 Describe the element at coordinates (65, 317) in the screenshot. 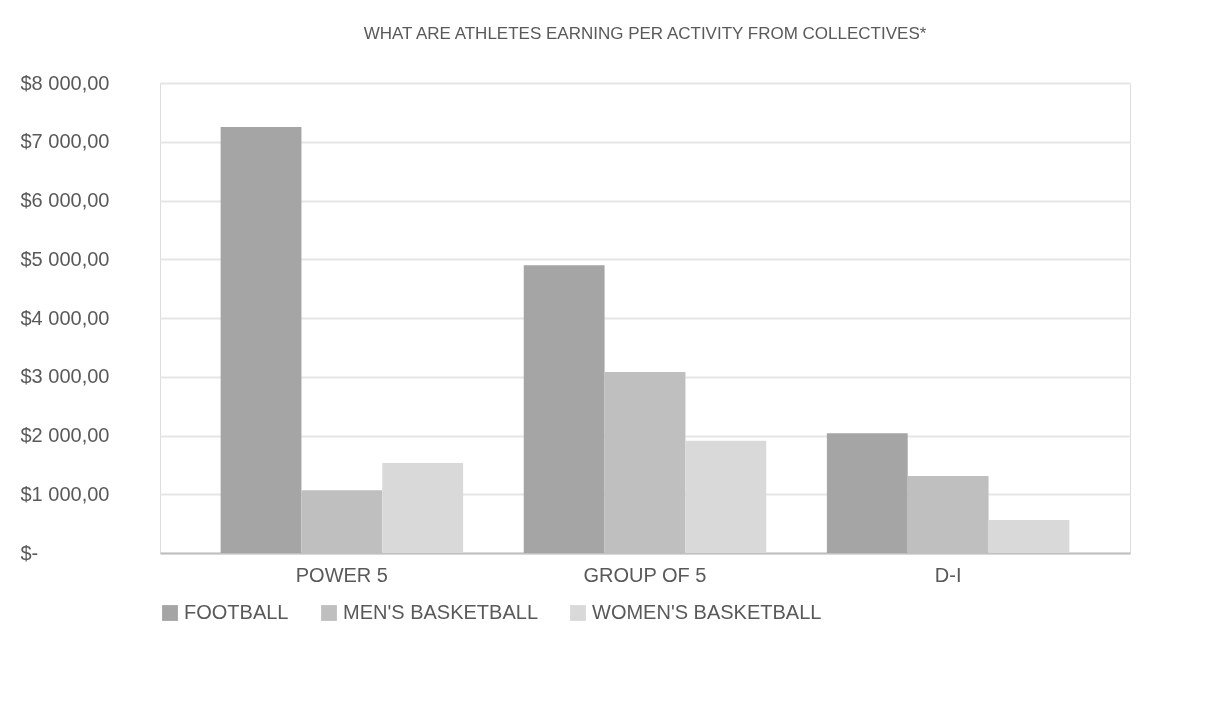

I see `y-tick-label: $4 000,00` at that location.